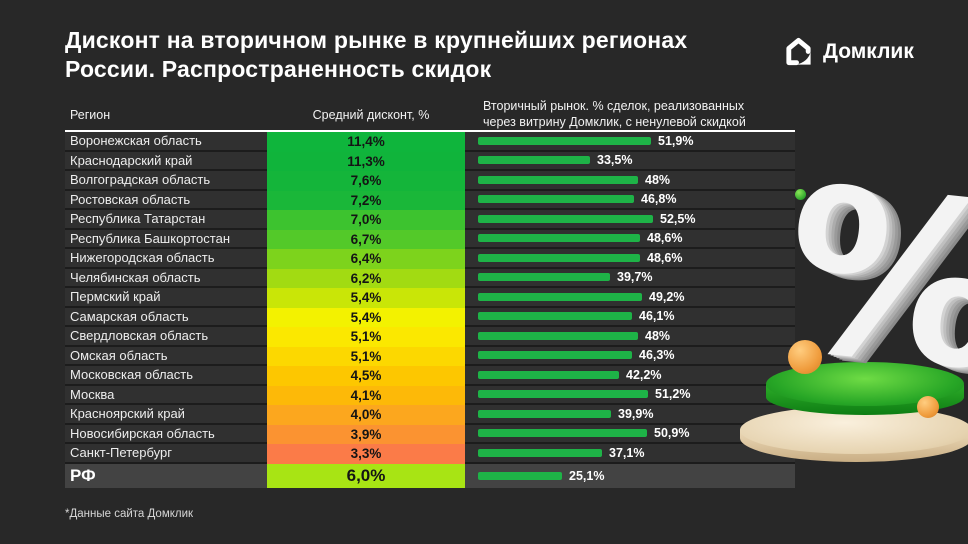 The image size is (968, 544). Describe the element at coordinates (635, 277) in the screenshot. I see `share-value-label: 39,7%` at that location.